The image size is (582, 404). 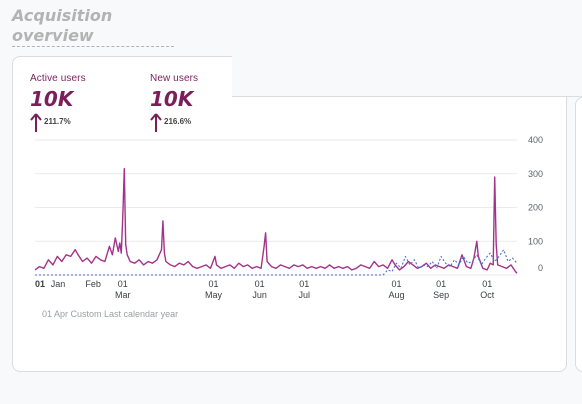 I want to click on metric-new-users: New users 10K 216.6%, so click(x=174, y=103).